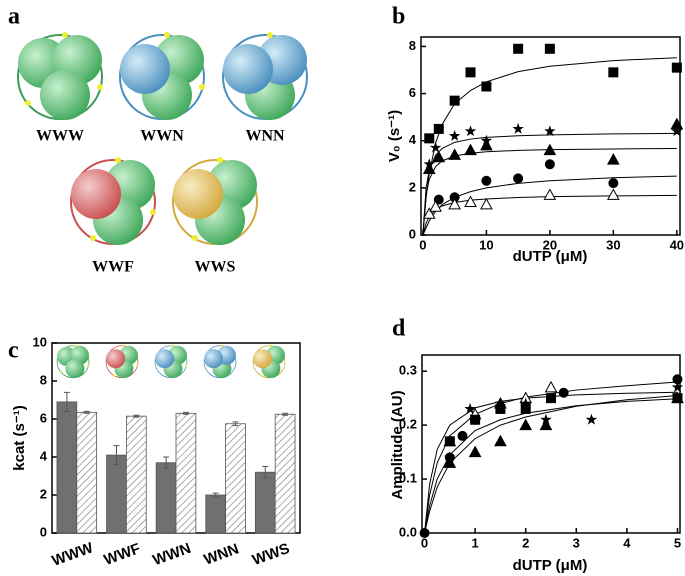 This screenshot has width=685, height=576. What do you see at coordinates (73, 554) in the screenshot?
I see `x-tick-label: WWW` at bounding box center [73, 554].